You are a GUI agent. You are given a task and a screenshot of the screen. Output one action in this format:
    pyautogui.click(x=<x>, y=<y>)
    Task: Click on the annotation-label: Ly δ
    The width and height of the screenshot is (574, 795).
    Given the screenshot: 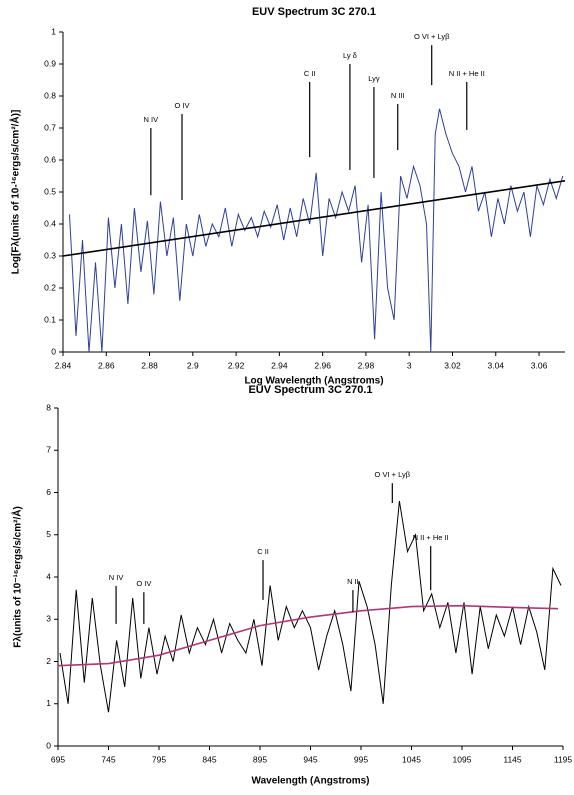 What is the action you would take?
    pyautogui.click(x=350, y=55)
    